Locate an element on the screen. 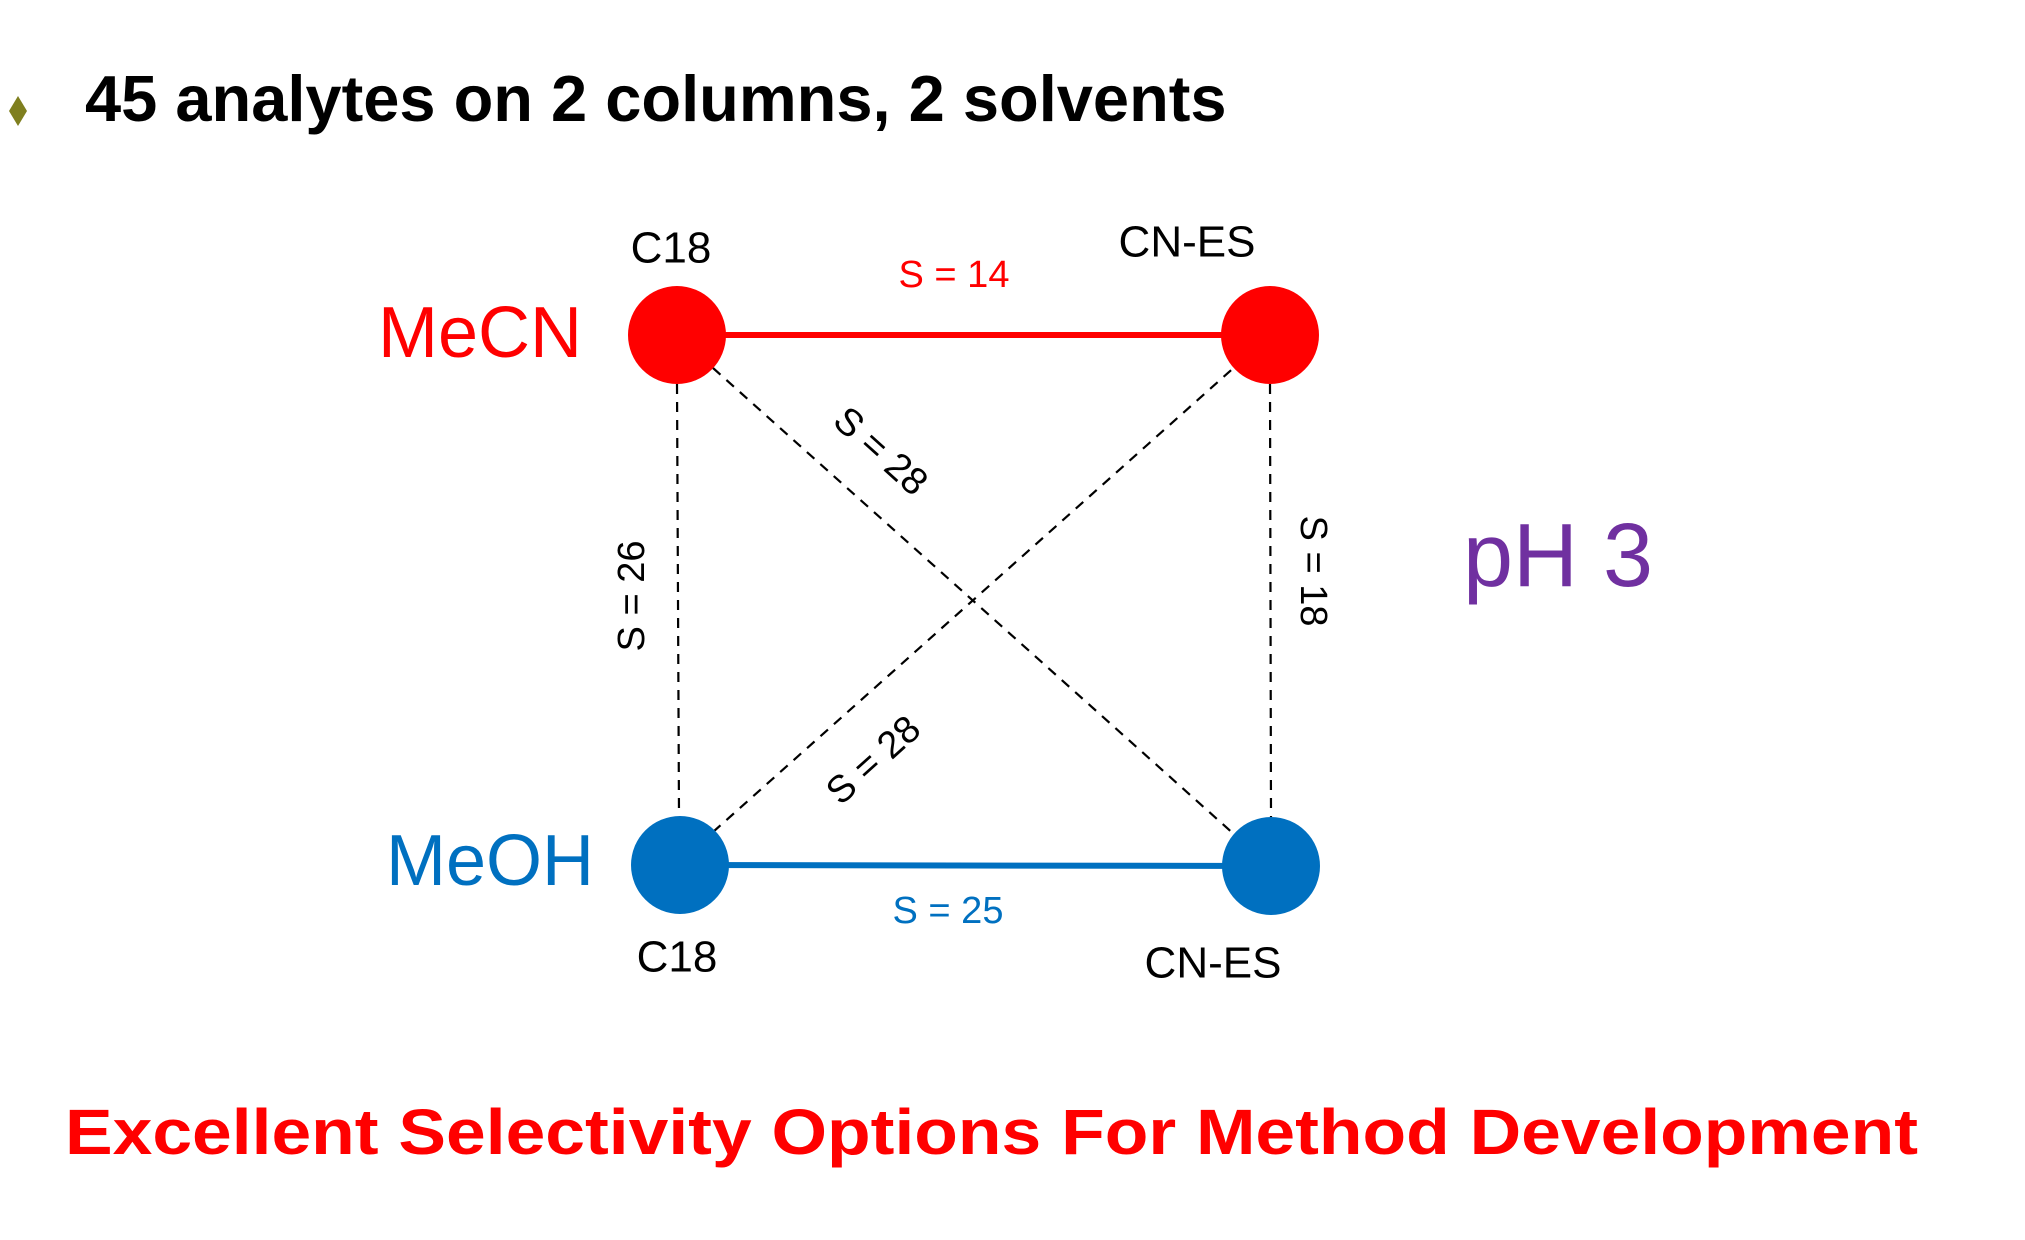 The height and width of the screenshot is (1240, 2025). title: 45 analytes on 2 columns, 2 solvents is located at coordinates (656, 98).